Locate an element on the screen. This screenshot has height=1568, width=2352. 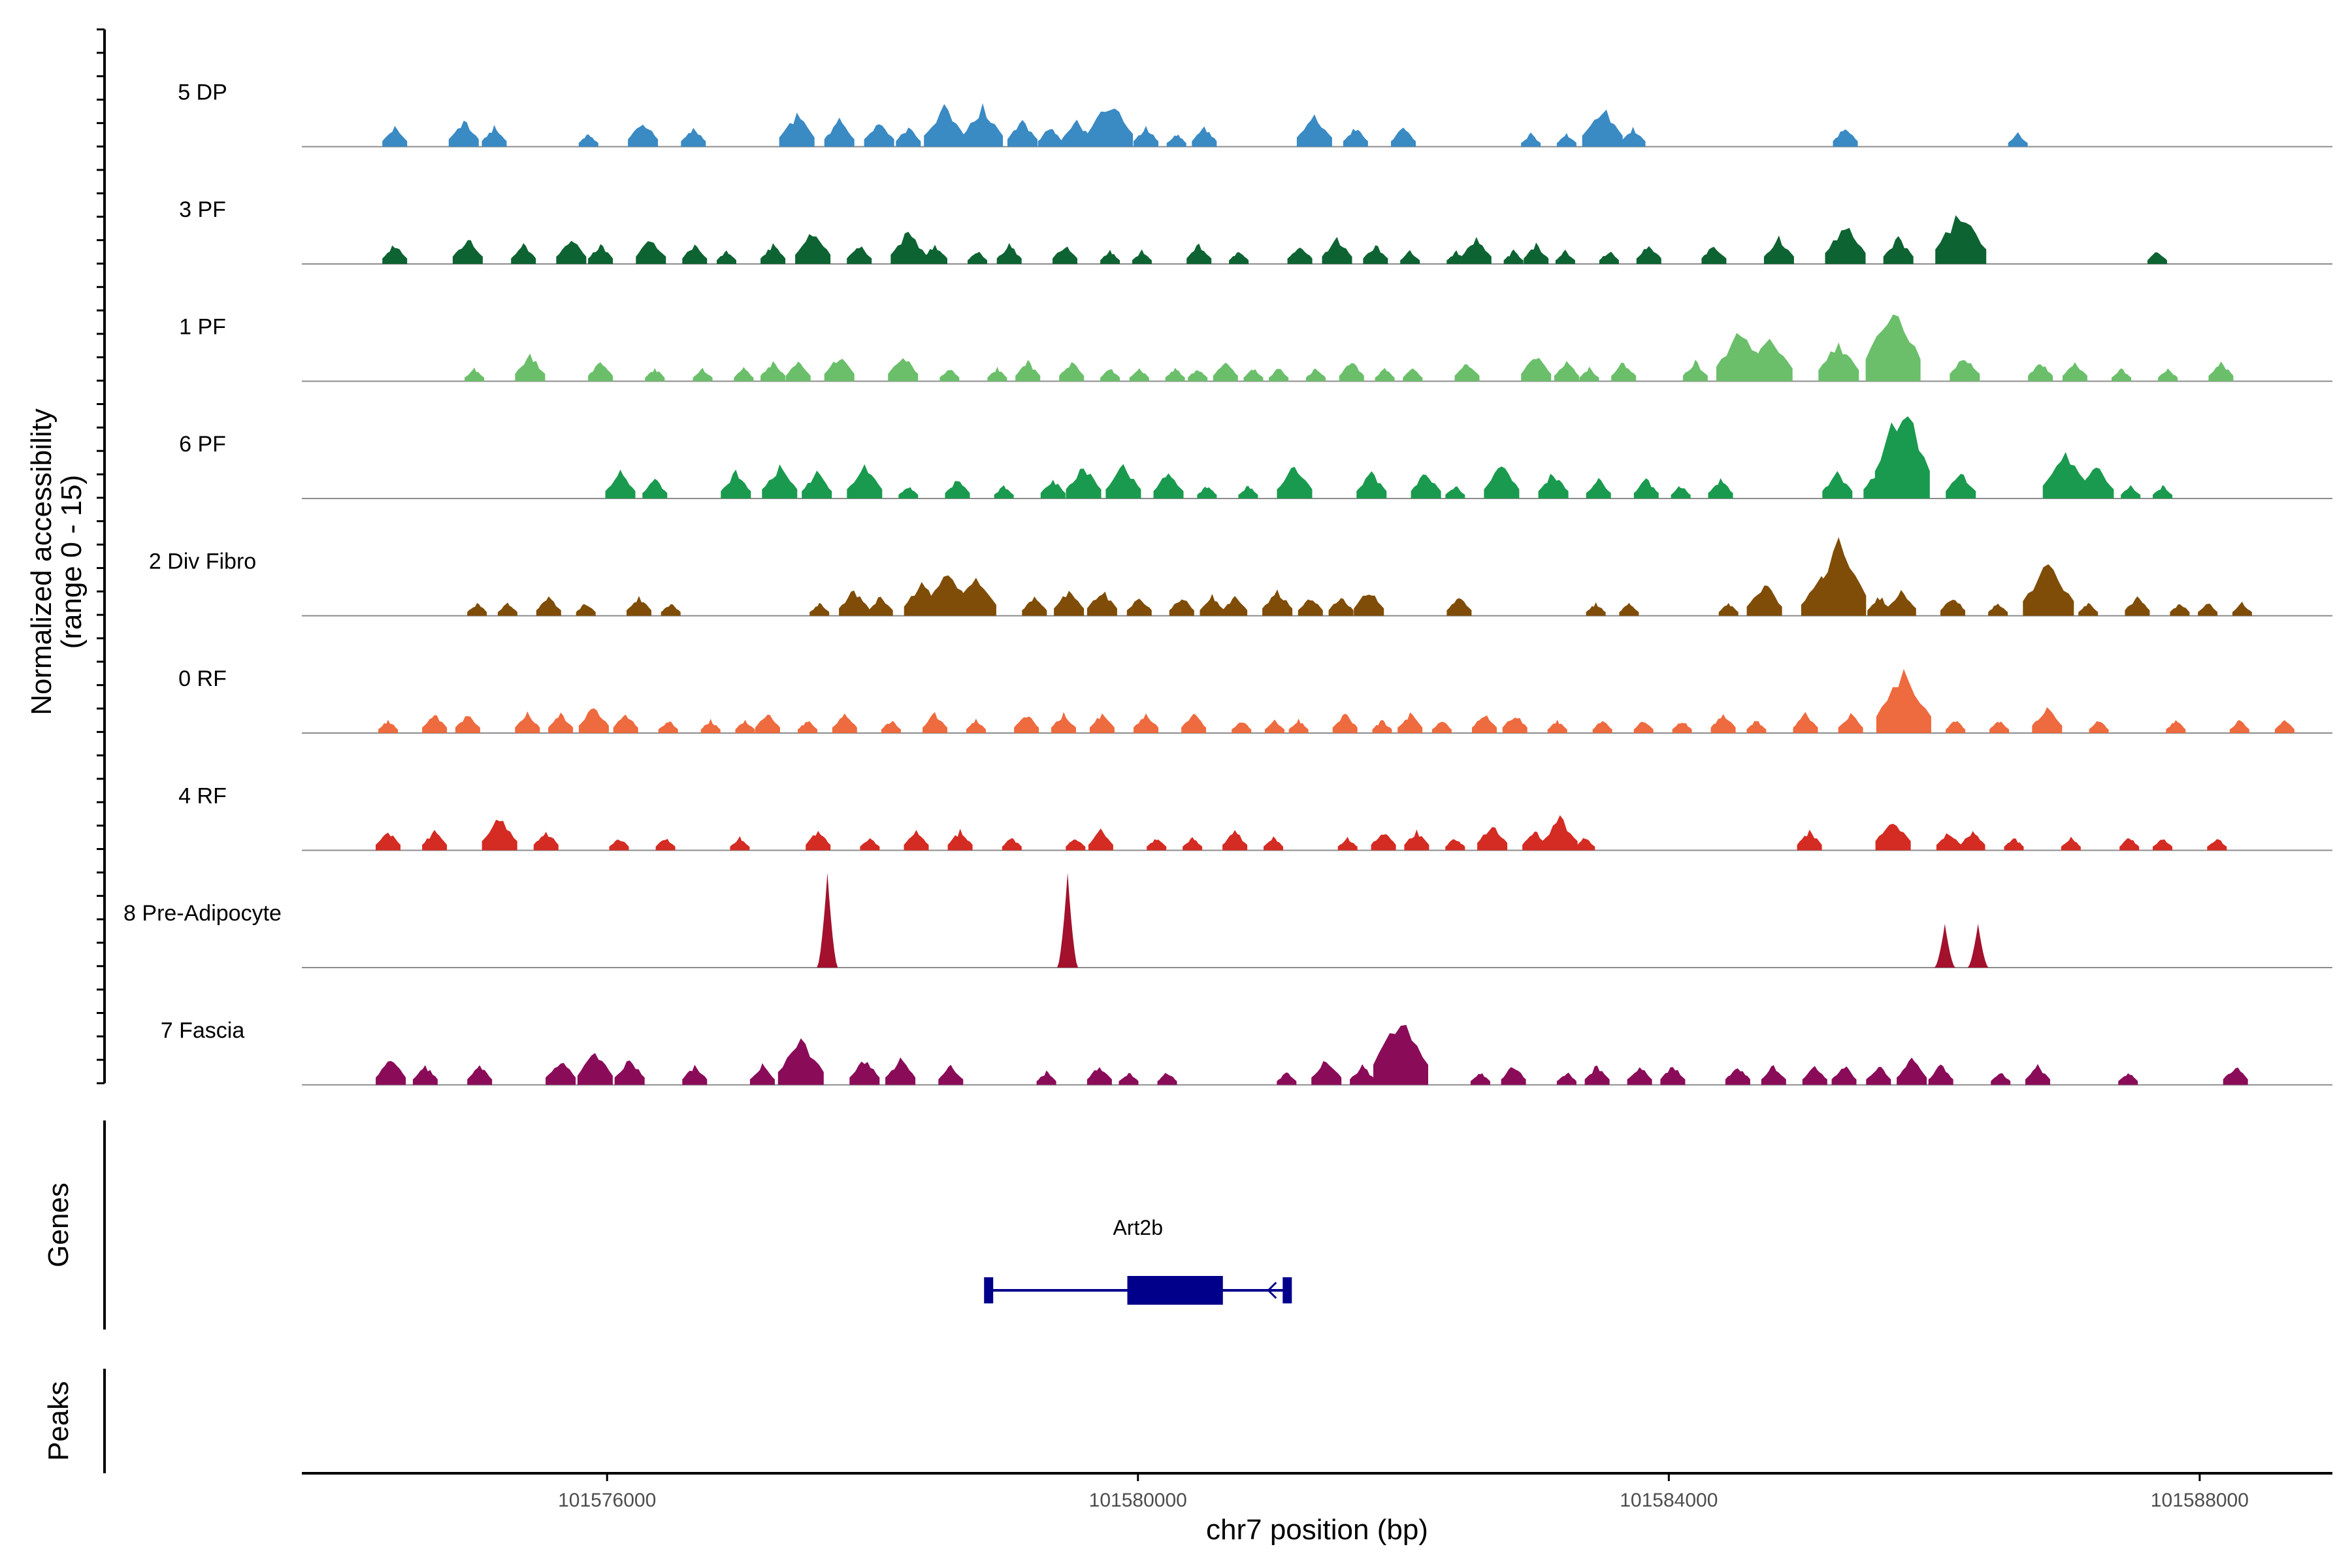
x-axis-tick-label: 101588000 is located at coordinates (2200, 1500).